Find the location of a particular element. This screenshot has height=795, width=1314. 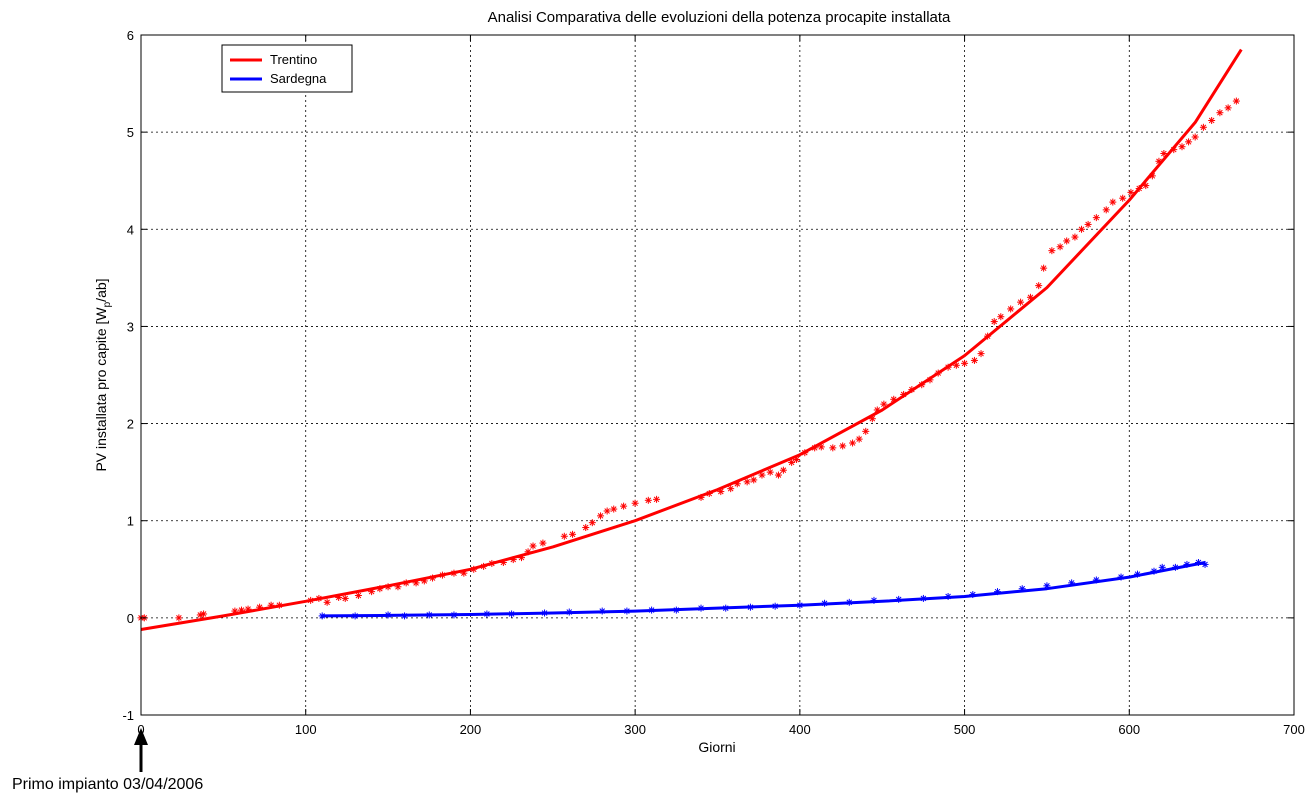

x-tick-label: 600 is located at coordinates (1129, 729).